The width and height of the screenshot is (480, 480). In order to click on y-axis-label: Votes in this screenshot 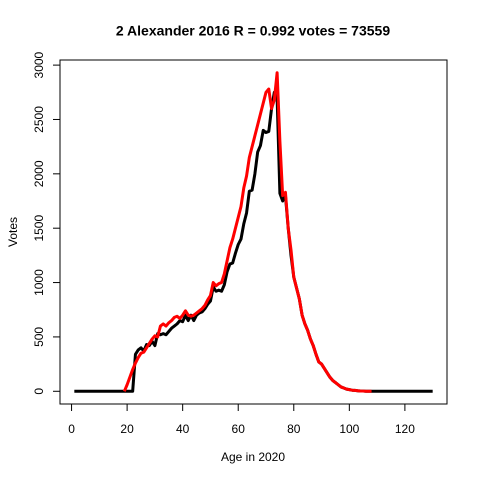, I will do `click(13, 232)`.